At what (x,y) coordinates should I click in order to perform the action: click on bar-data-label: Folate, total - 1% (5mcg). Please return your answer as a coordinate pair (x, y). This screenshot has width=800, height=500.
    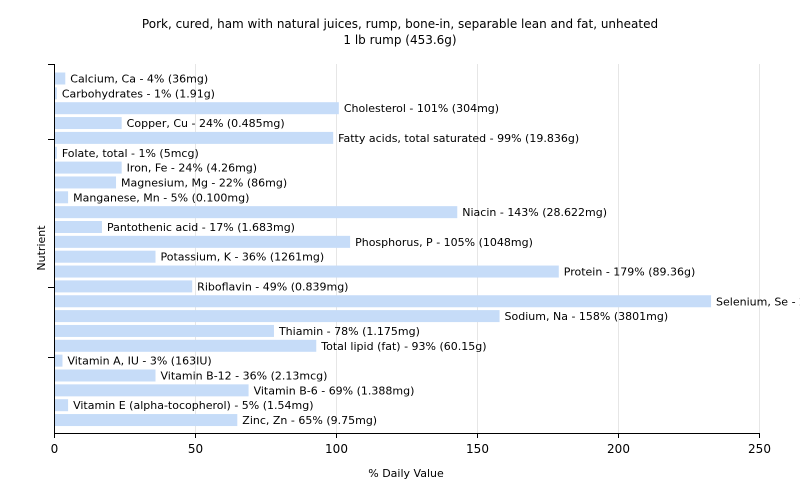
    Looking at the image, I should click on (130, 153).